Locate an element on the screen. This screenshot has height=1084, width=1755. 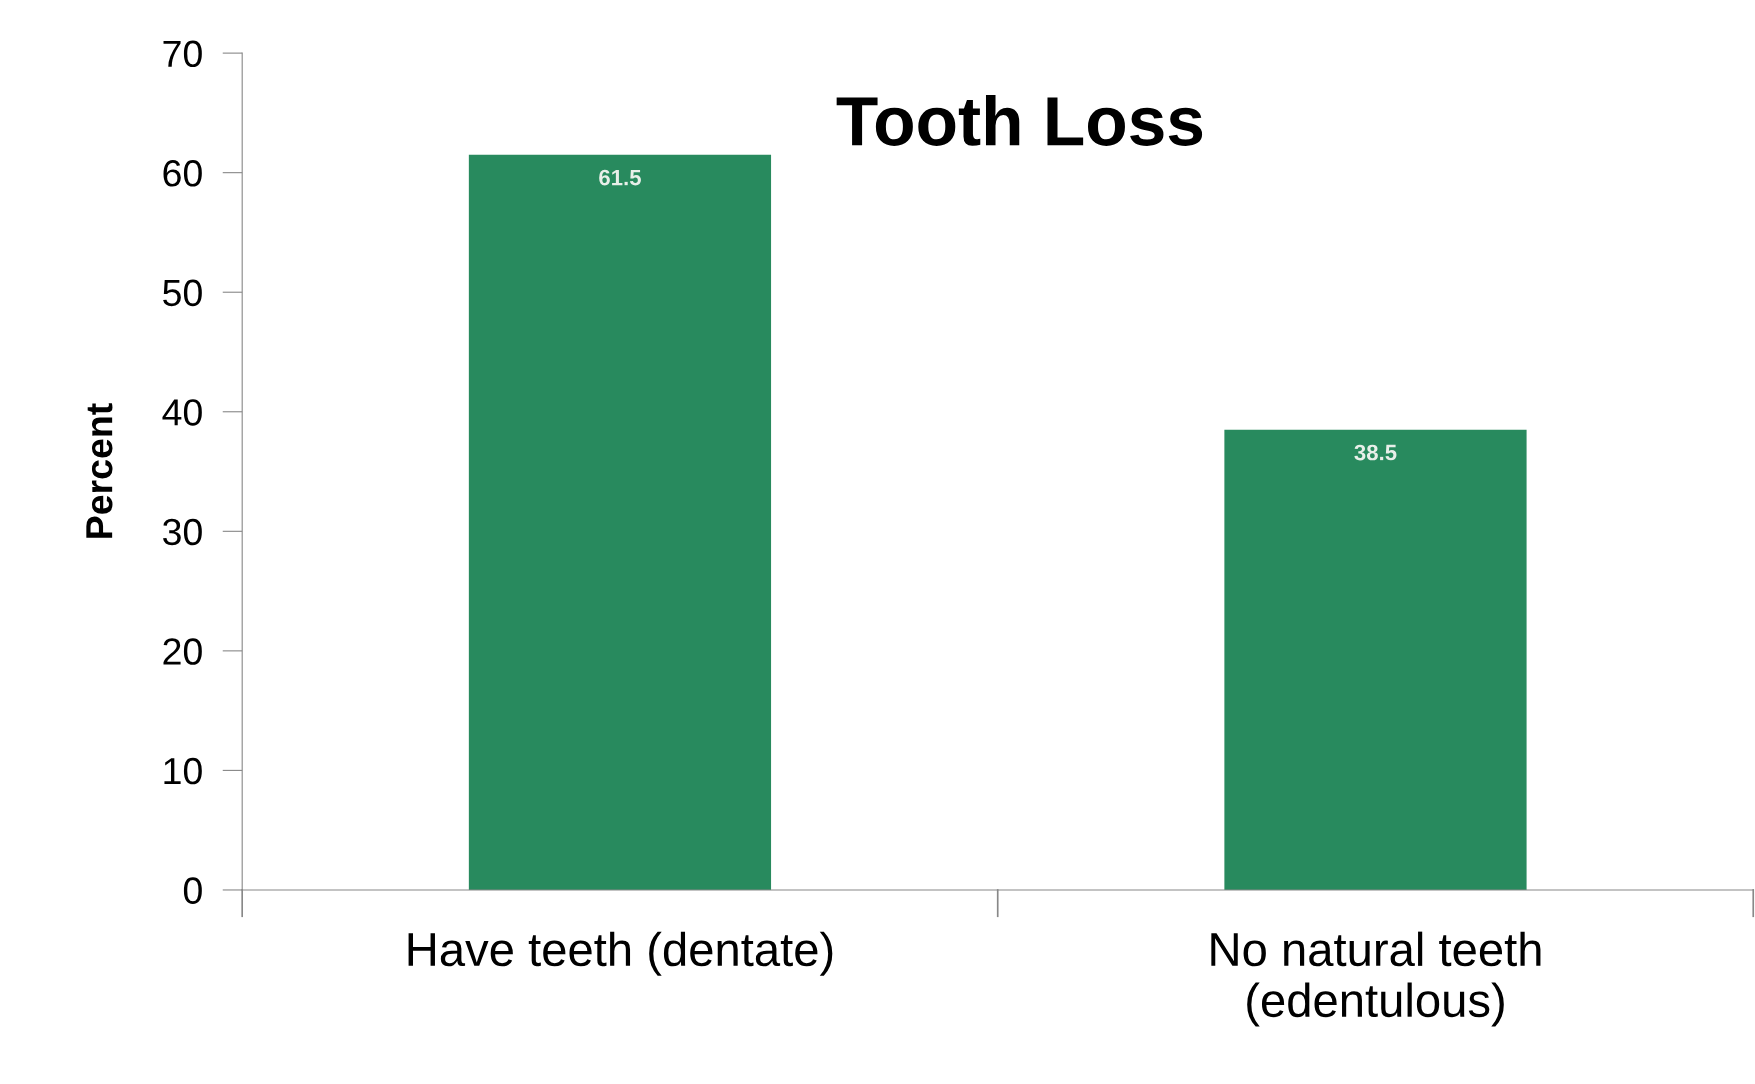
y-tick-label: 30 is located at coordinates (182, 532).